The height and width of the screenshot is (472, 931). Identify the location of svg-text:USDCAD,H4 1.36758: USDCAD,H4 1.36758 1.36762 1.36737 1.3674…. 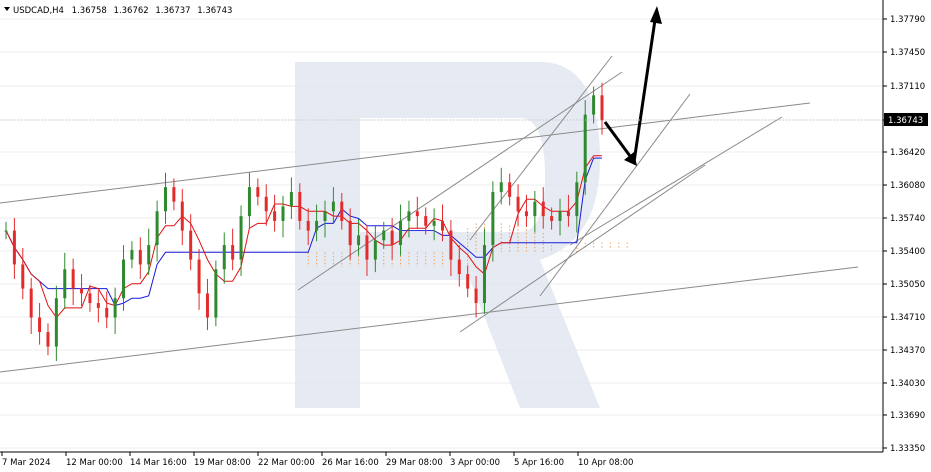
(122, 11).